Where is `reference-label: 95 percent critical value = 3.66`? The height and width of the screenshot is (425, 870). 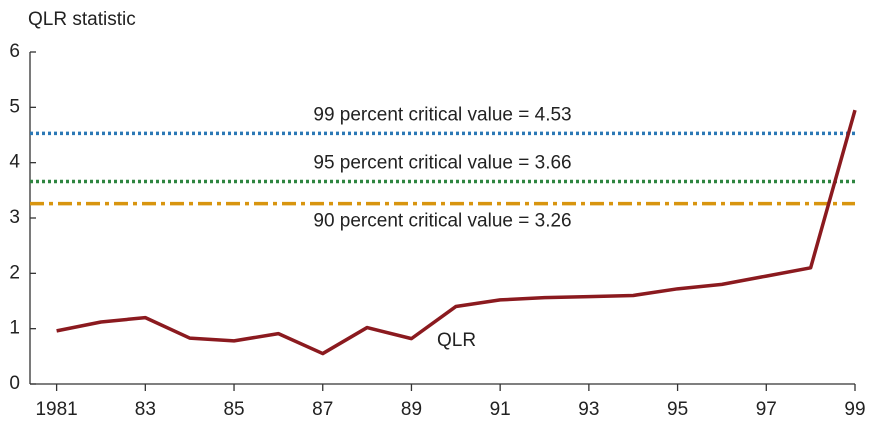 reference-label: 95 percent critical value = 3.66 is located at coordinates (442, 162).